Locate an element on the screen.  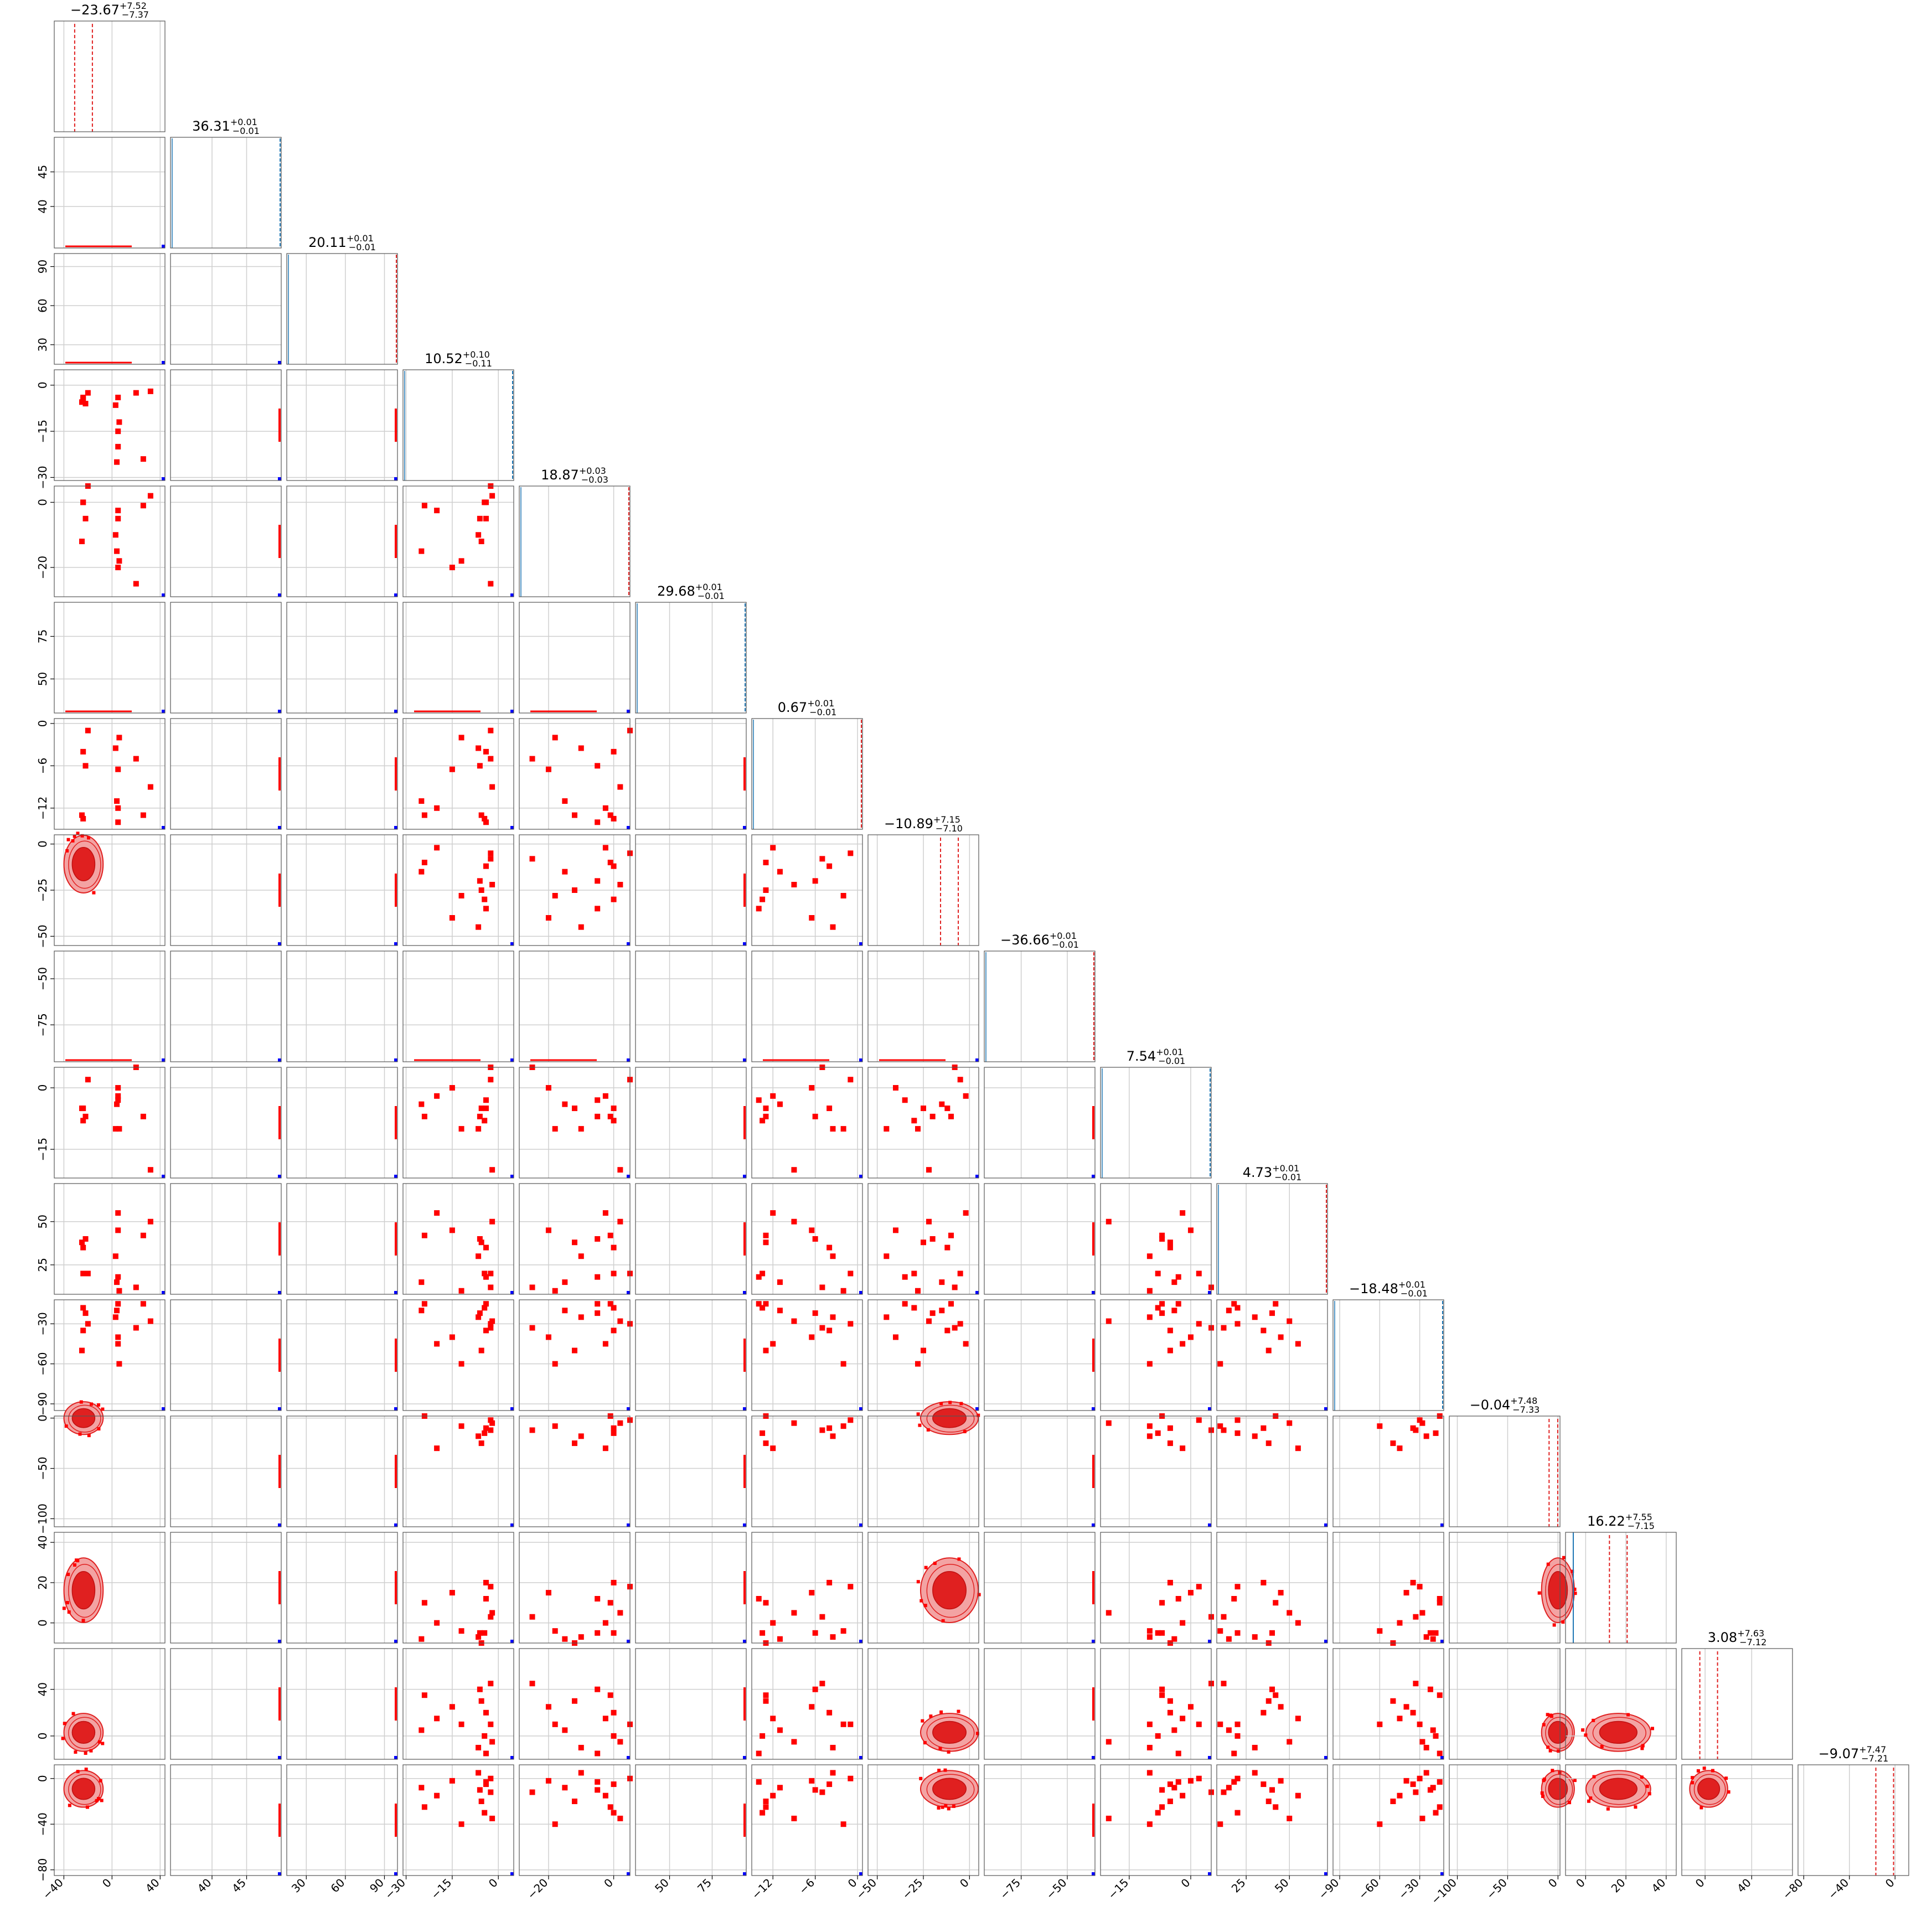
scatter-panel-1-0: 40 45 is located at coordinates (101, 193).